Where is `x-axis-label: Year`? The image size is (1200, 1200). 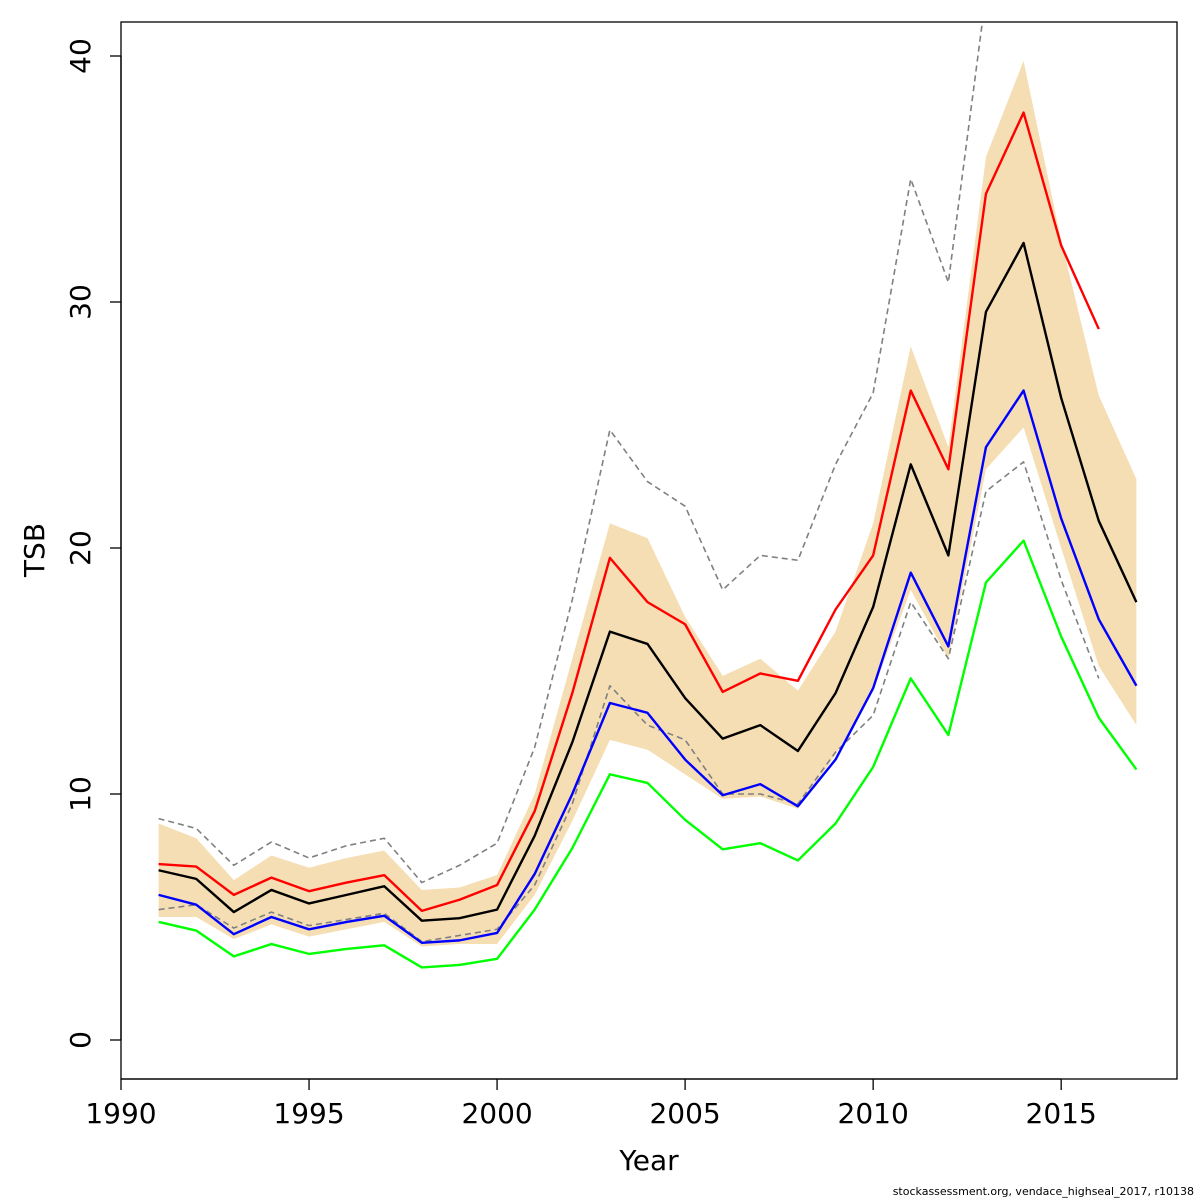 x-axis-label: Year is located at coordinates (648, 1160).